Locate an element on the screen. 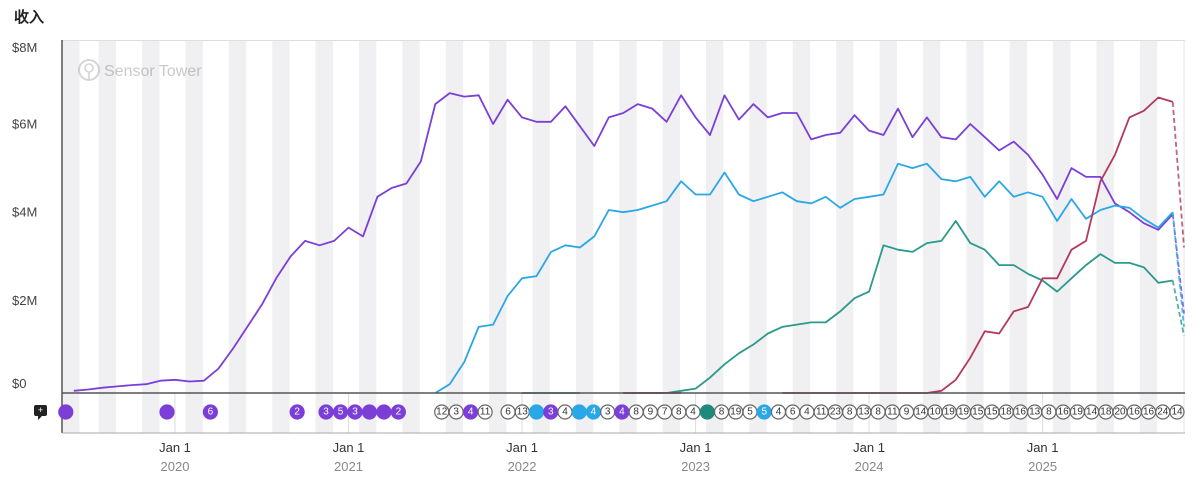 Image resolution: width=1200 pixels, height=479 pixels. event-marker-label: 3 is located at coordinates (456, 412).